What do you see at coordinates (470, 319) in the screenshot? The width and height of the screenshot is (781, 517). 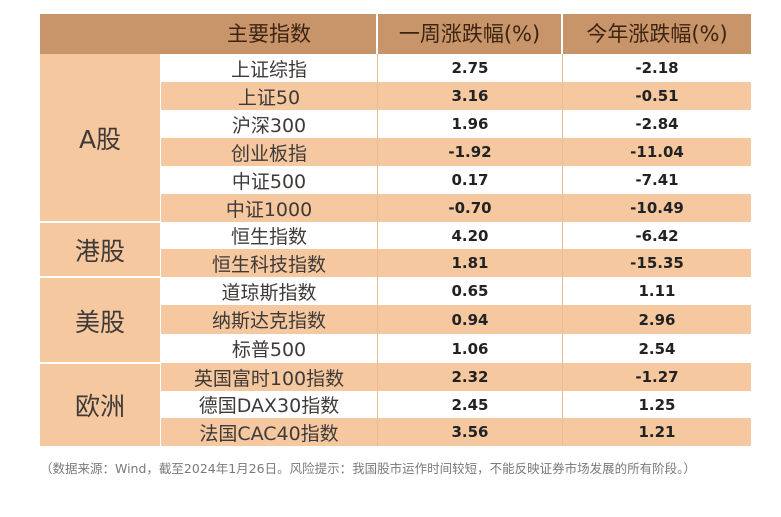 I see `week-change: 0.94` at bounding box center [470, 319].